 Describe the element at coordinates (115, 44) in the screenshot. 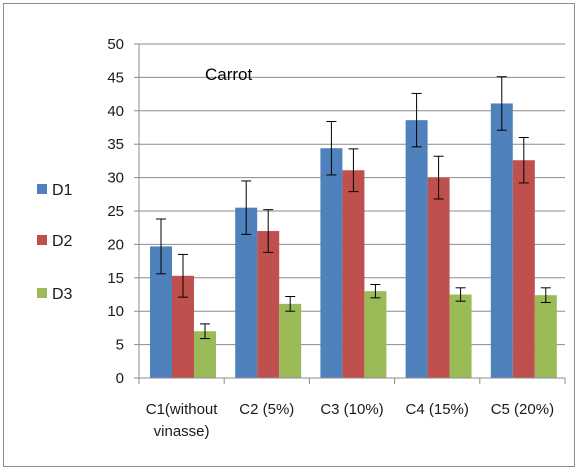

I see `y-tick-label: 50` at that location.